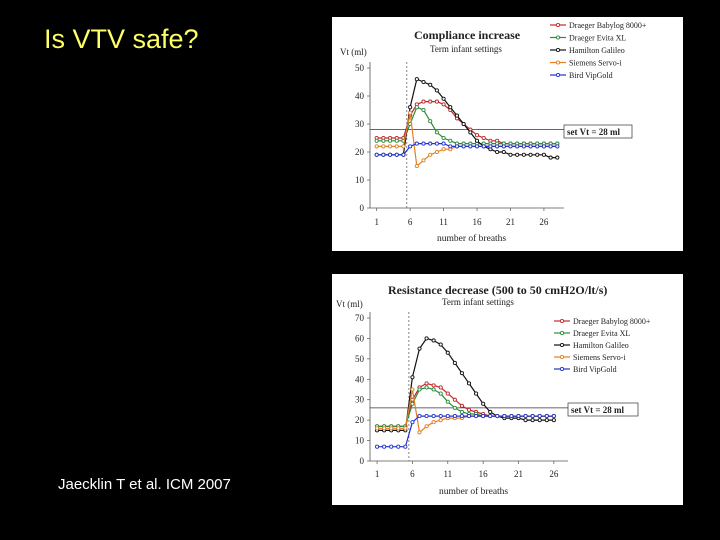 The width and height of the screenshot is (720, 540). What do you see at coordinates (599, 357) in the screenshot?
I see `legend-label: Siemens Servo-i` at bounding box center [599, 357].